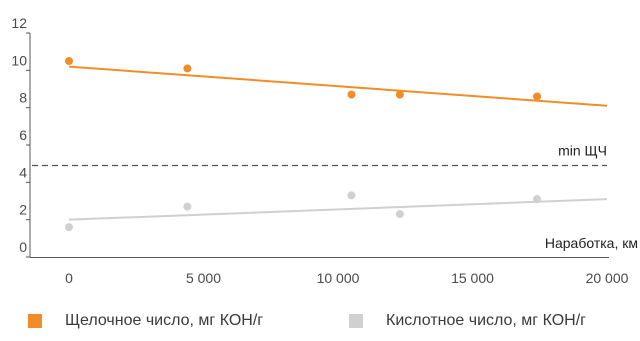  Describe the element at coordinates (203, 278) in the screenshot. I see `x-tick-label: 5 000` at that location.